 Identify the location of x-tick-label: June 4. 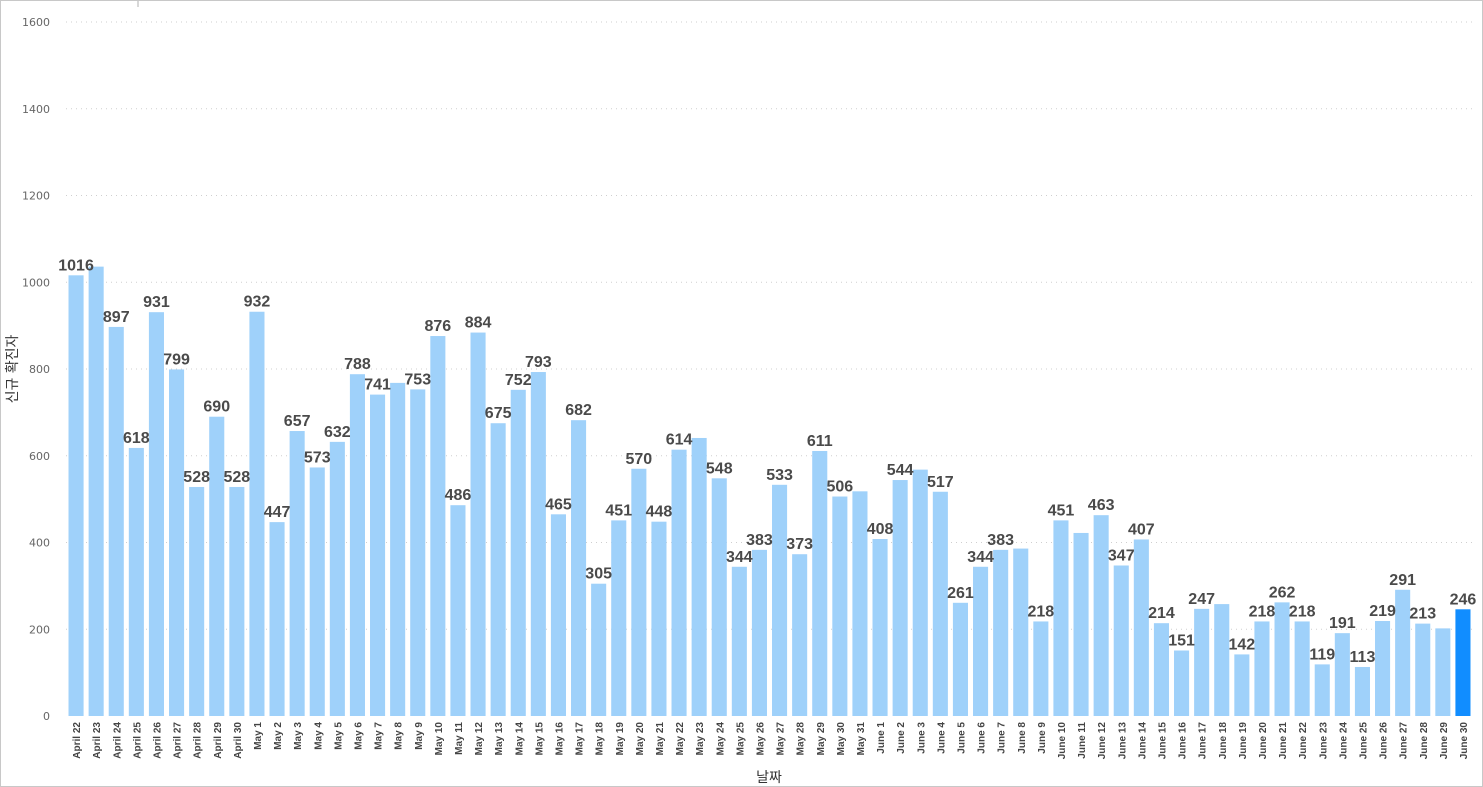
(941, 738).